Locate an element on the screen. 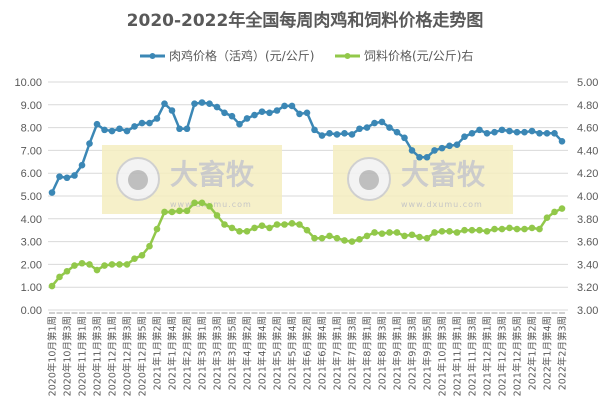 The height and width of the screenshot is (415, 610). x-tick-label: 2021年12月第5周 is located at coordinates (518, 356).